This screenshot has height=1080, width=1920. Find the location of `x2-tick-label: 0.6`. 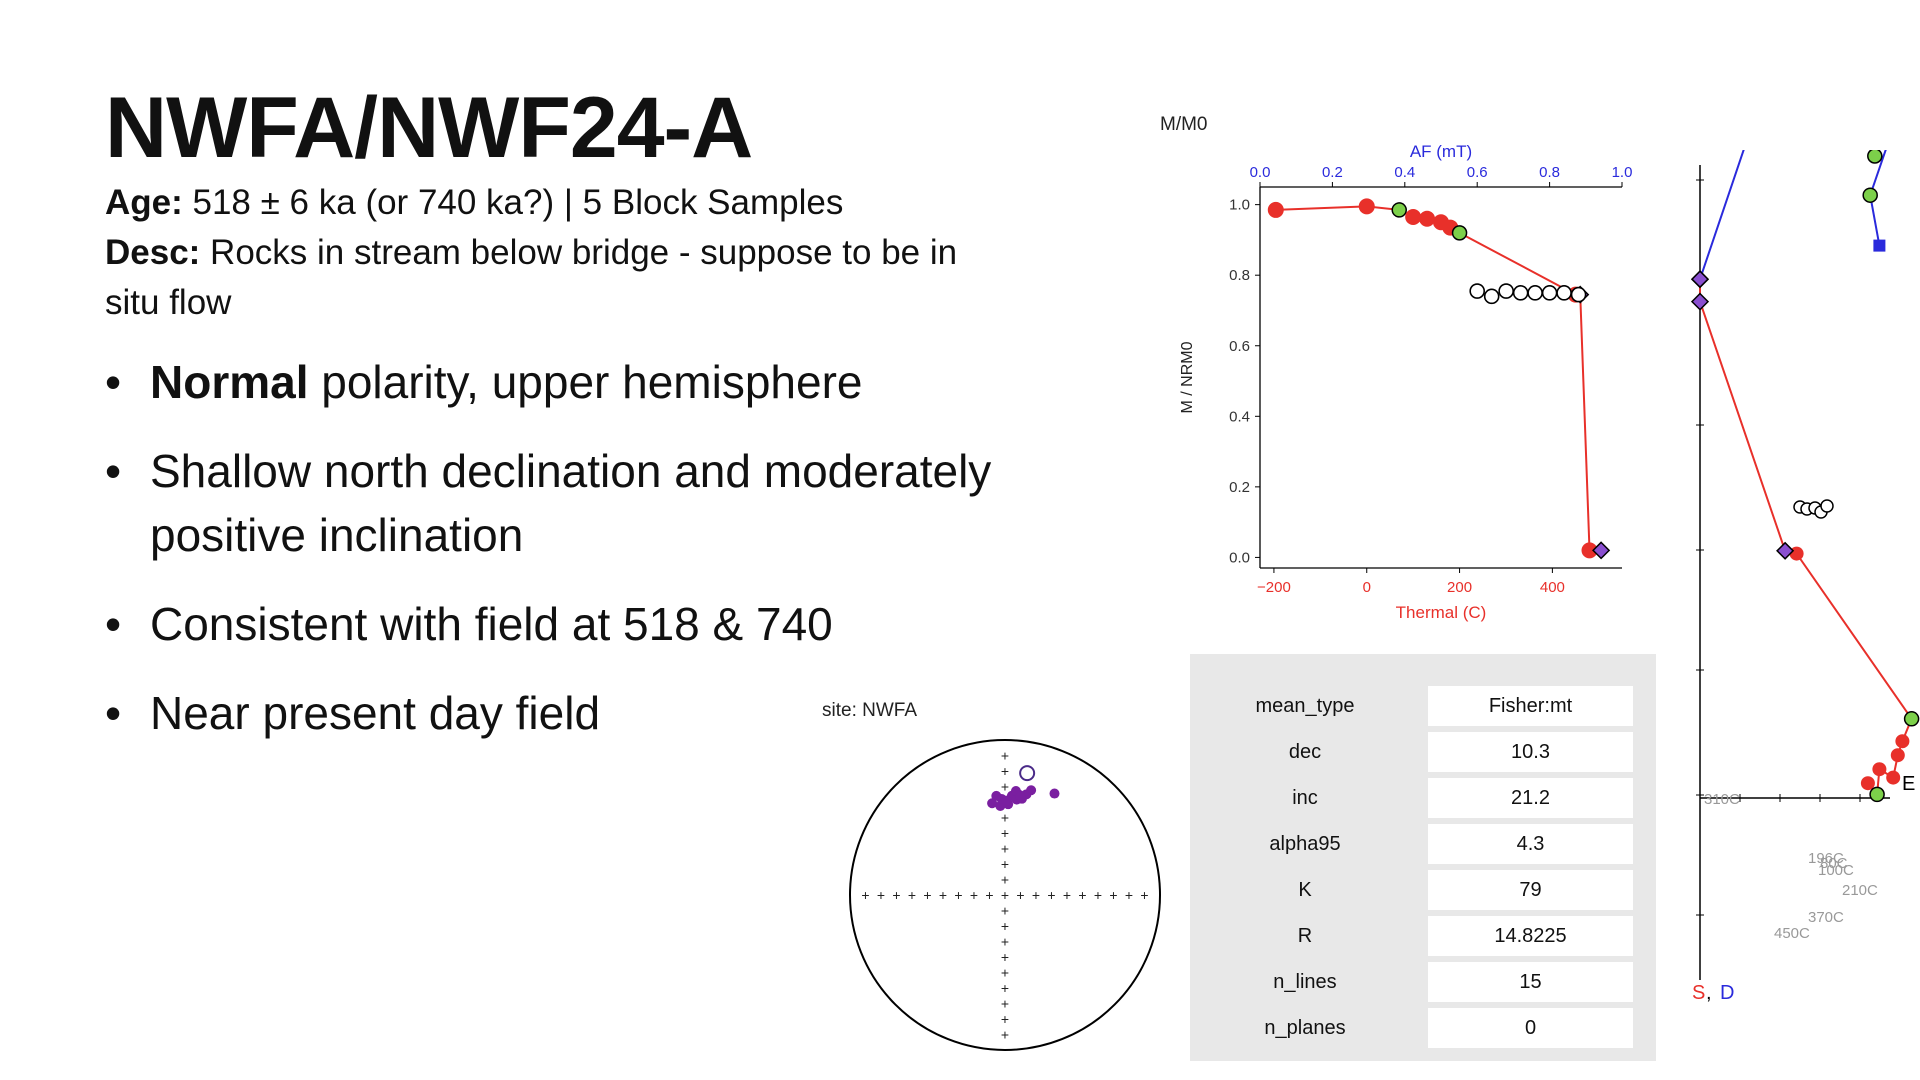

x2-tick-label: 0.6 is located at coordinates (1477, 172).